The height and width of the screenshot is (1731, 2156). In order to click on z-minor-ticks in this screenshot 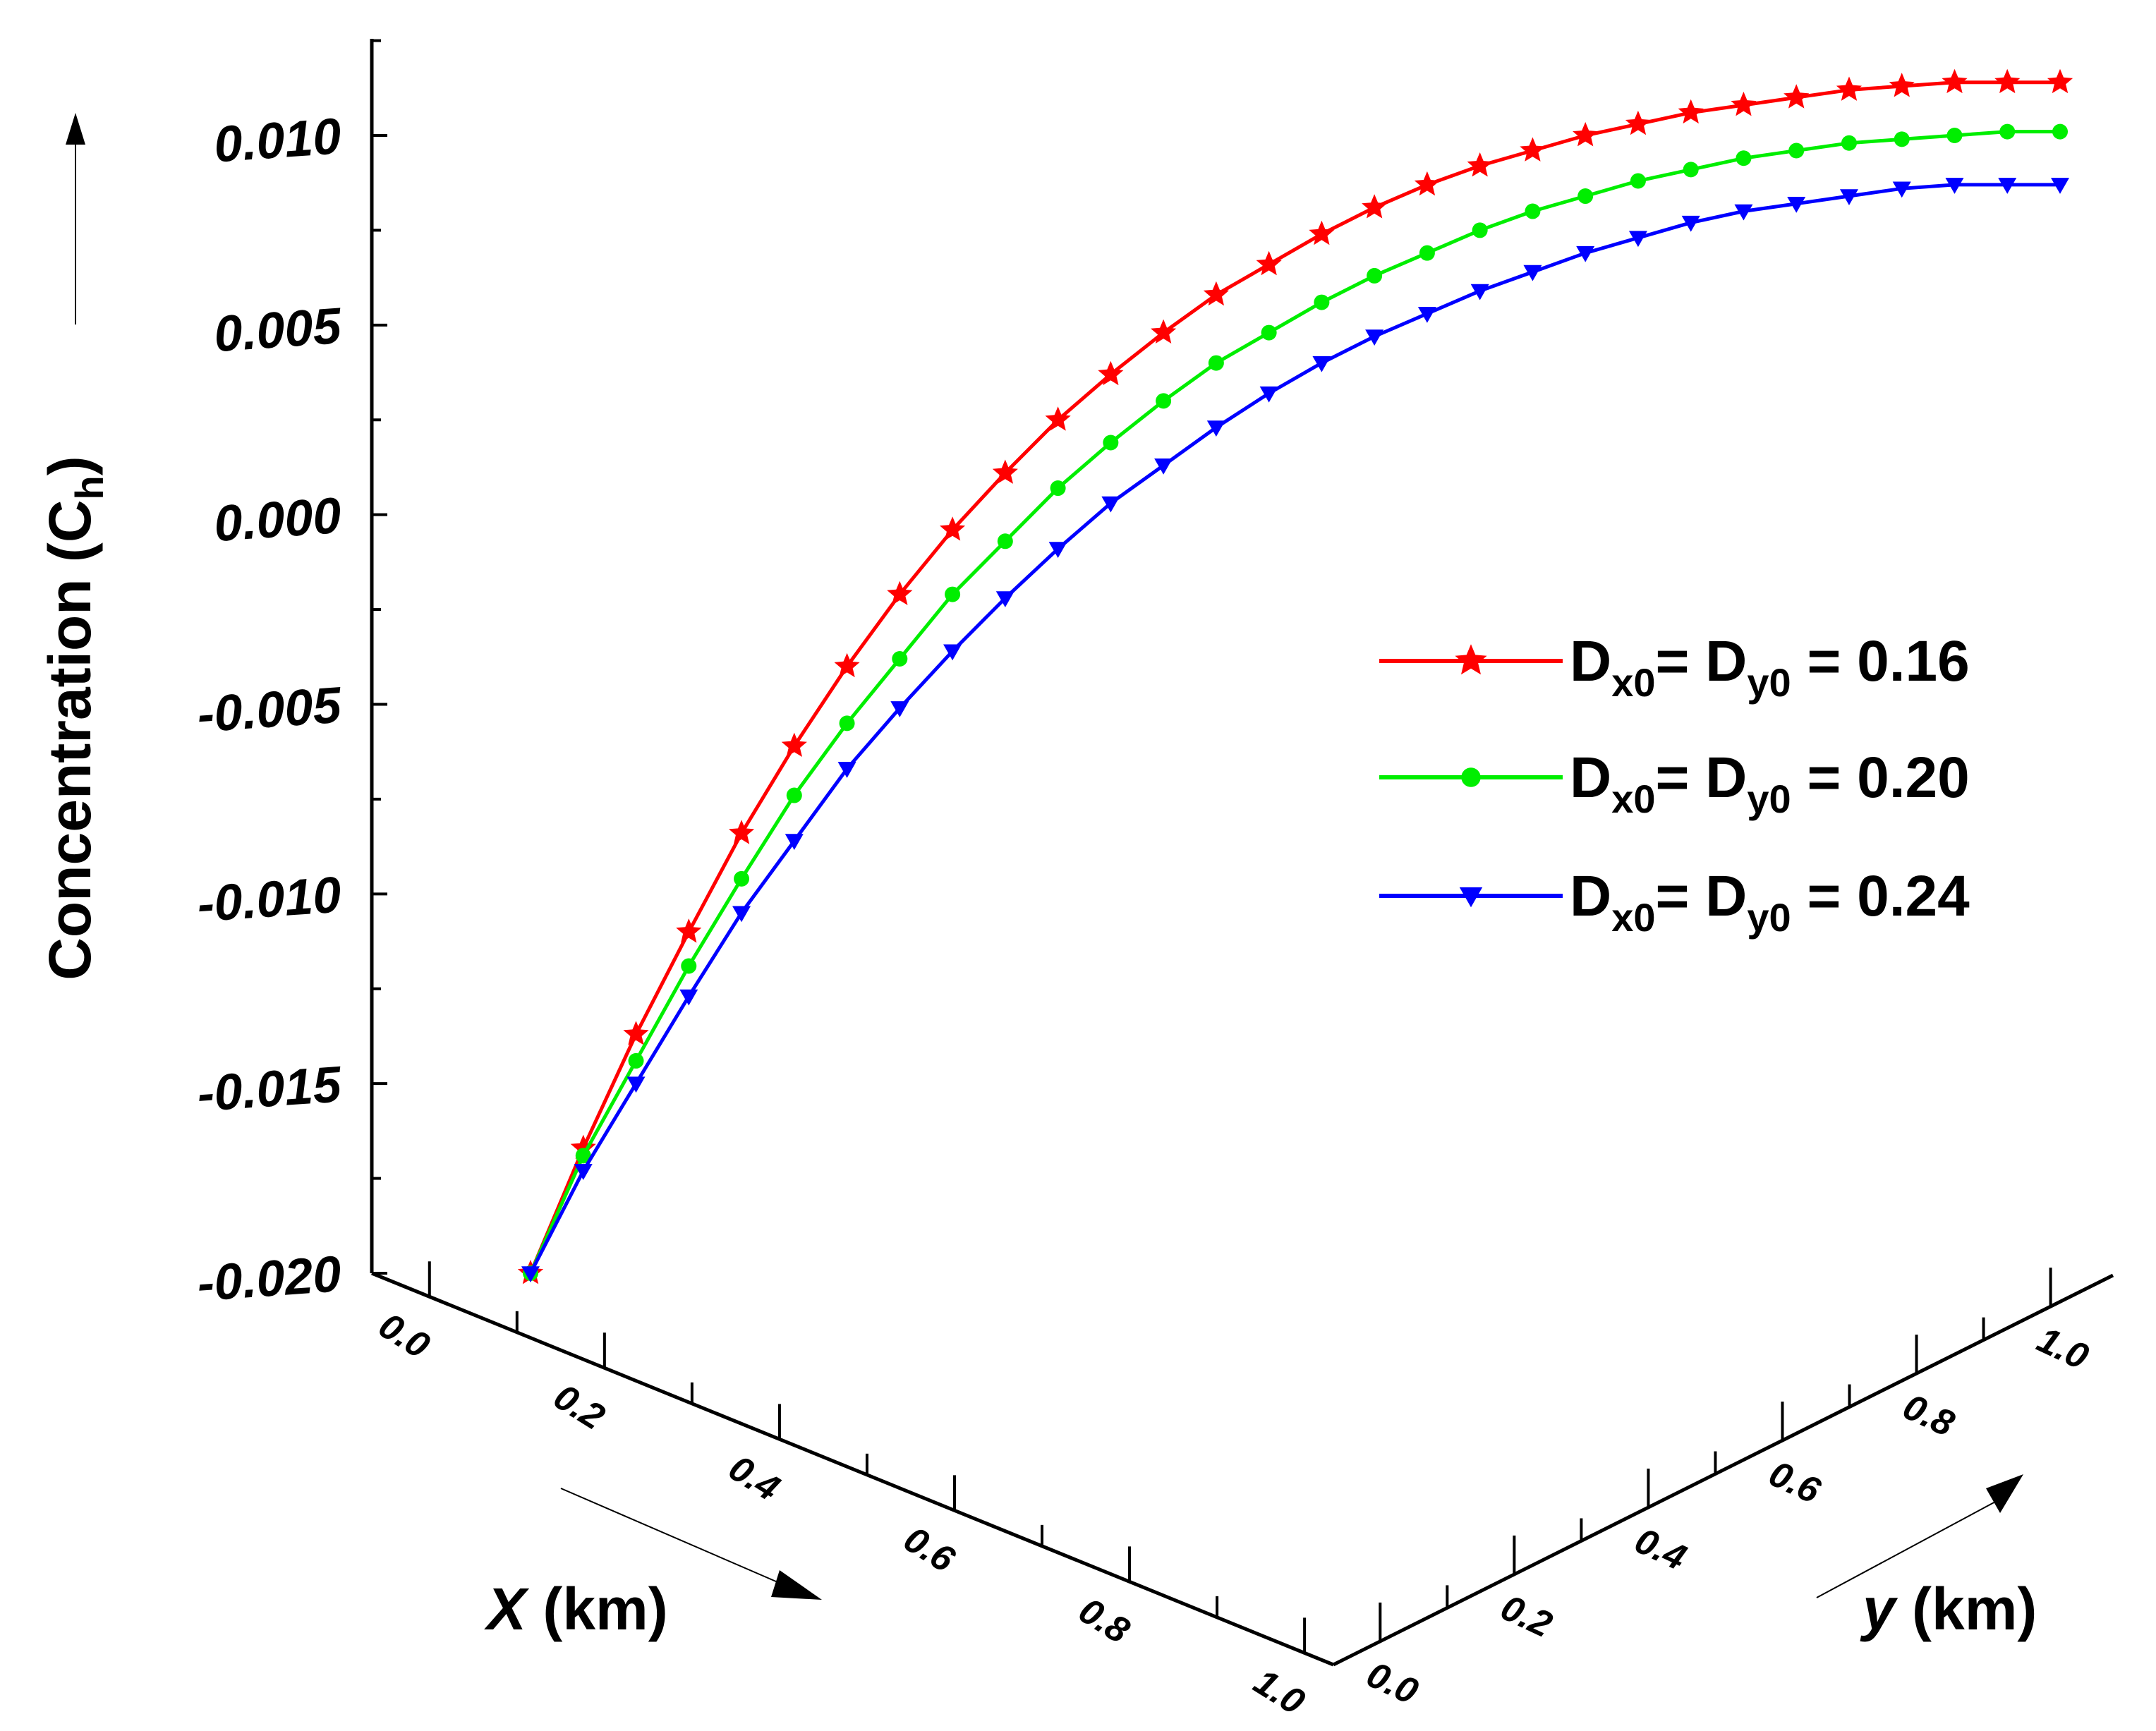, I will do `click(376, 609)`.